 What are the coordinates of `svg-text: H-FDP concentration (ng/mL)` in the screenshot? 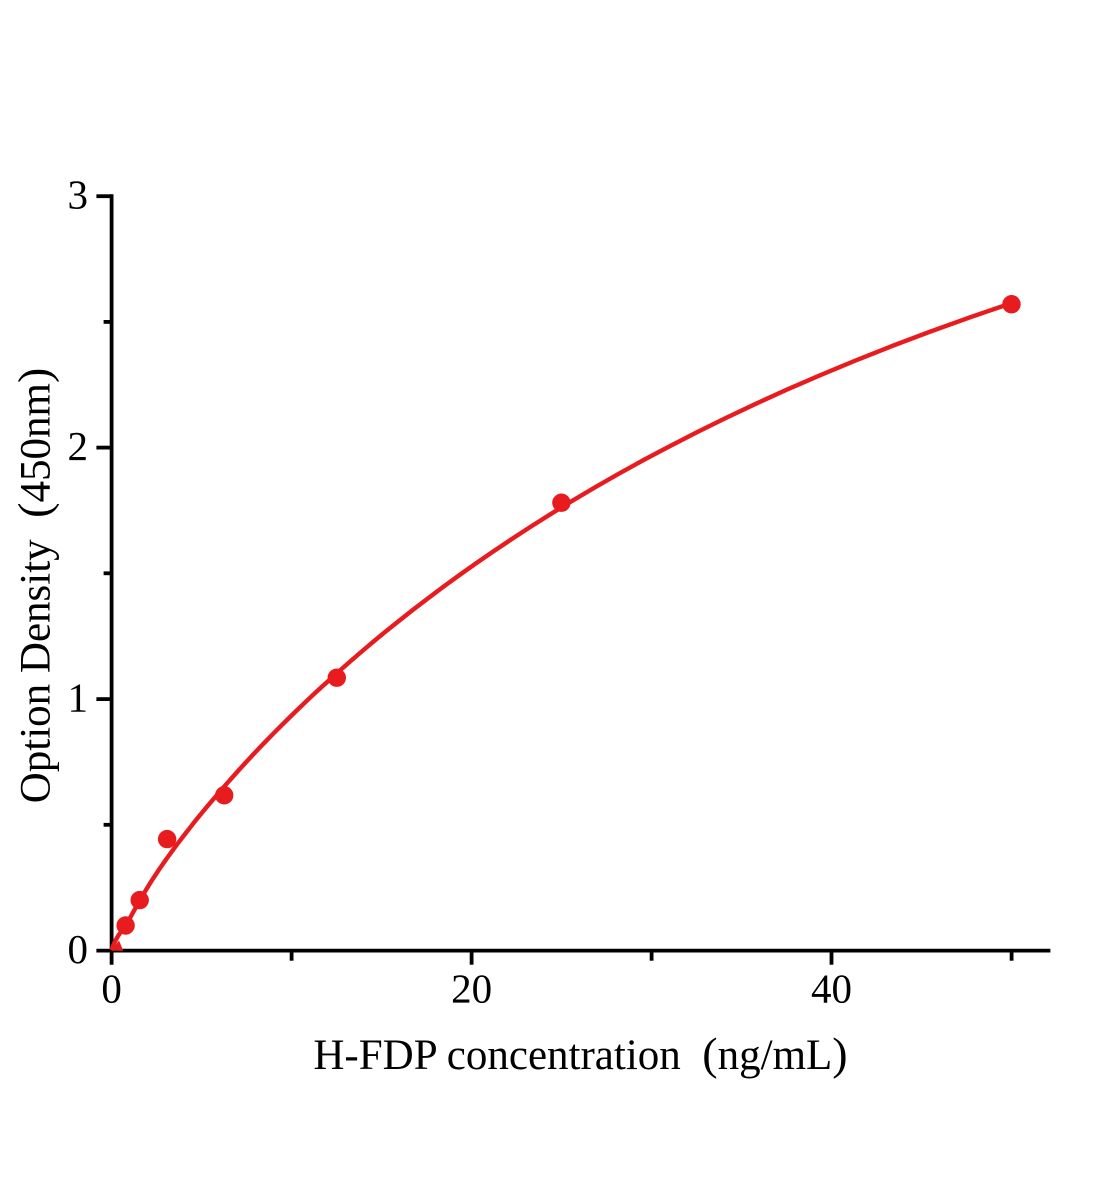 It's located at (580, 1053).